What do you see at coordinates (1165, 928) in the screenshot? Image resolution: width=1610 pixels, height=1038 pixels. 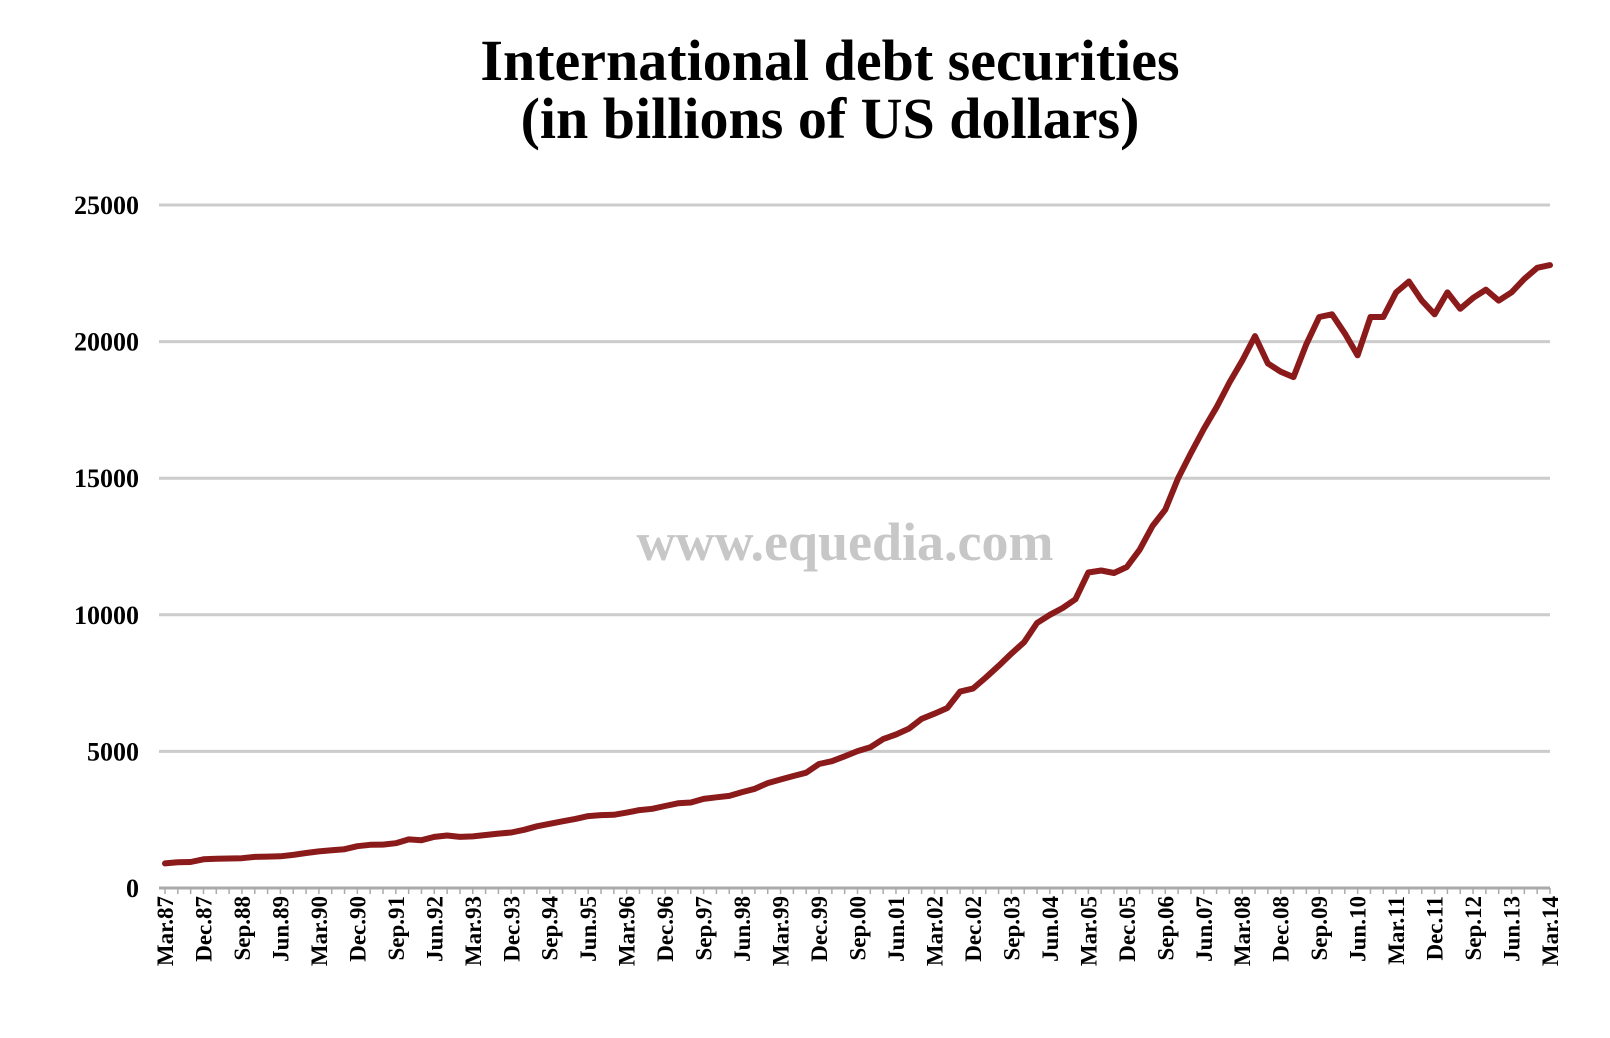 I see `x-tick-label: Sep.06` at bounding box center [1165, 928].